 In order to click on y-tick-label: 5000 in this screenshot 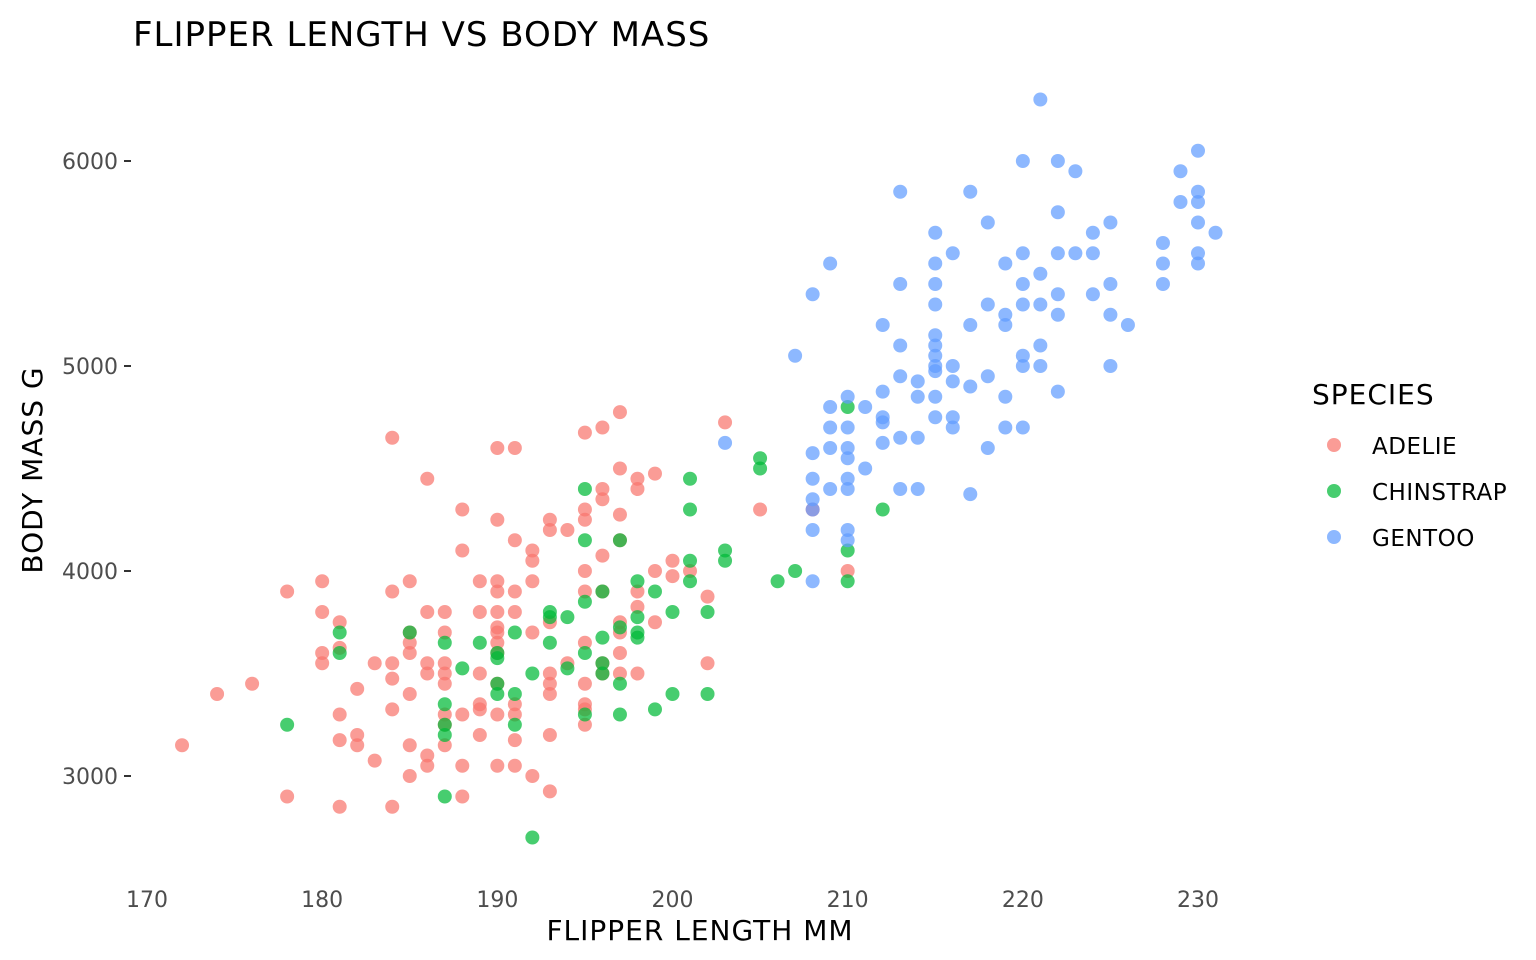, I will do `click(90, 367)`.